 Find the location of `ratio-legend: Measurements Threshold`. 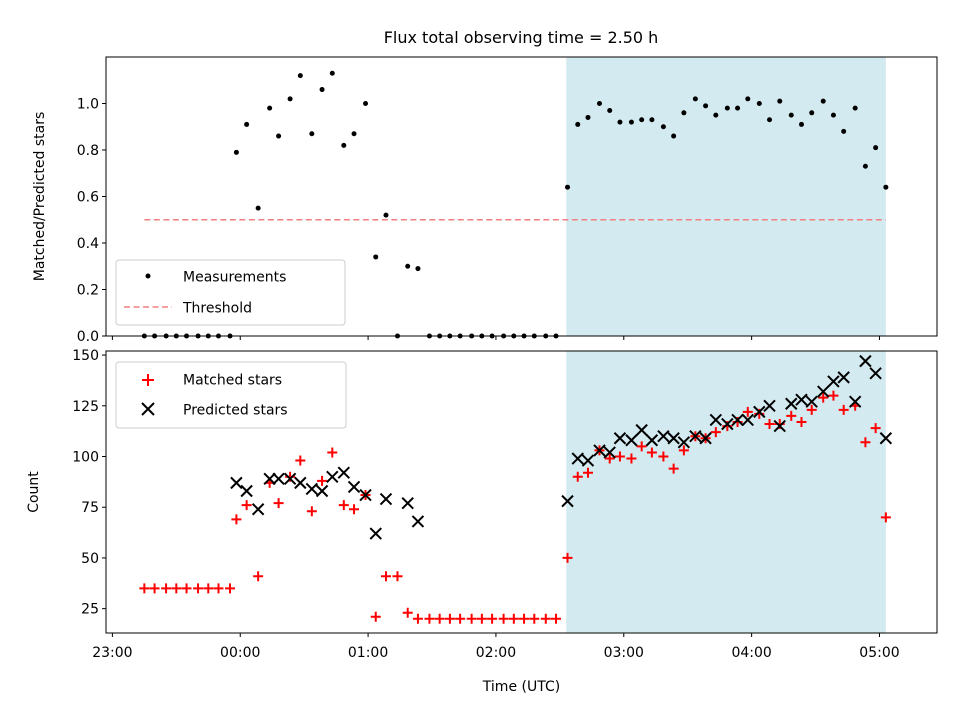

ratio-legend: Measurements Threshold is located at coordinates (230, 292).